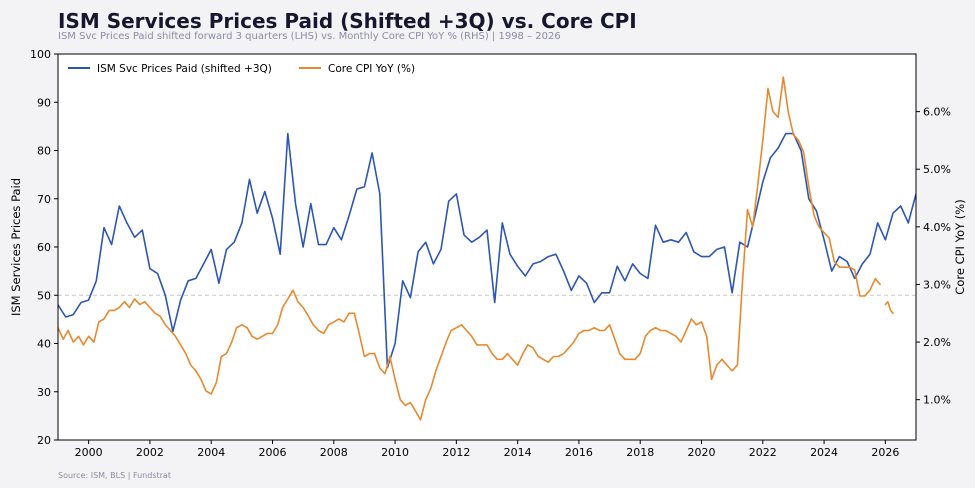 This screenshot has height=488, width=975. Describe the element at coordinates (937, 227) in the screenshot. I see `y-right-tick-label: 4.0%` at that location.